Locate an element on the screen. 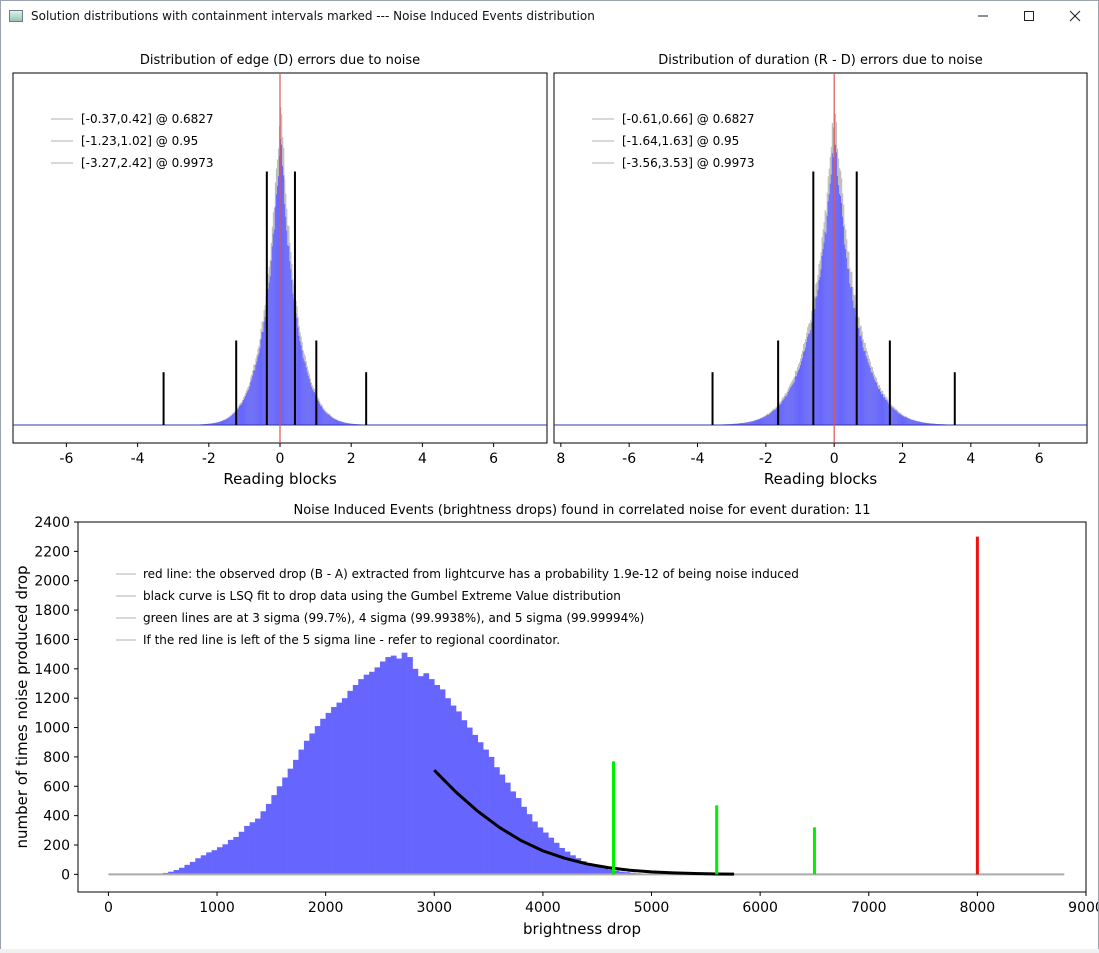 The image size is (1099, 953). x-tick-label: 4000 is located at coordinates (543, 908).